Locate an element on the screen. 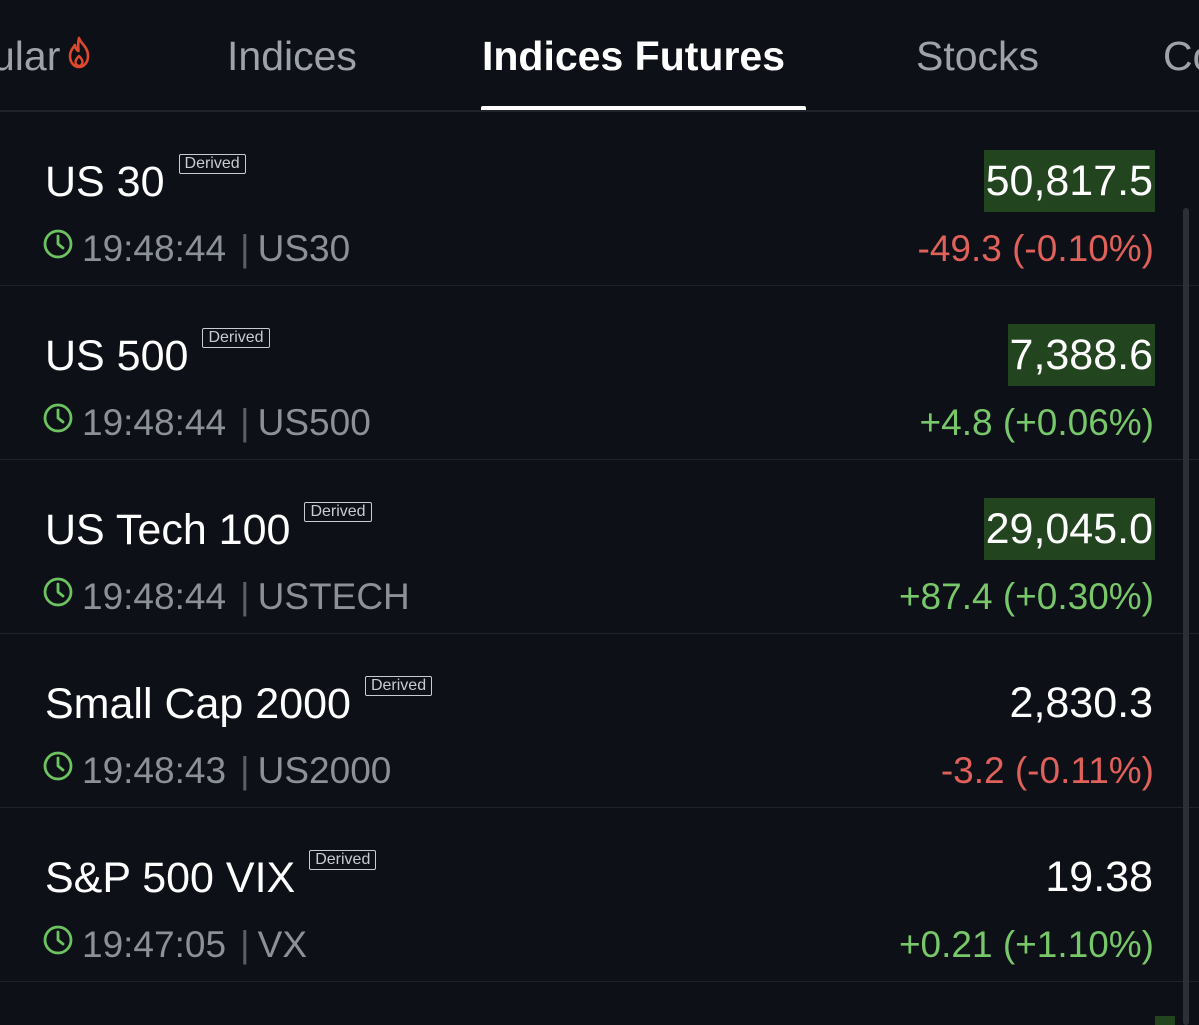  instrument-name: US 30 is located at coordinates (105, 182).